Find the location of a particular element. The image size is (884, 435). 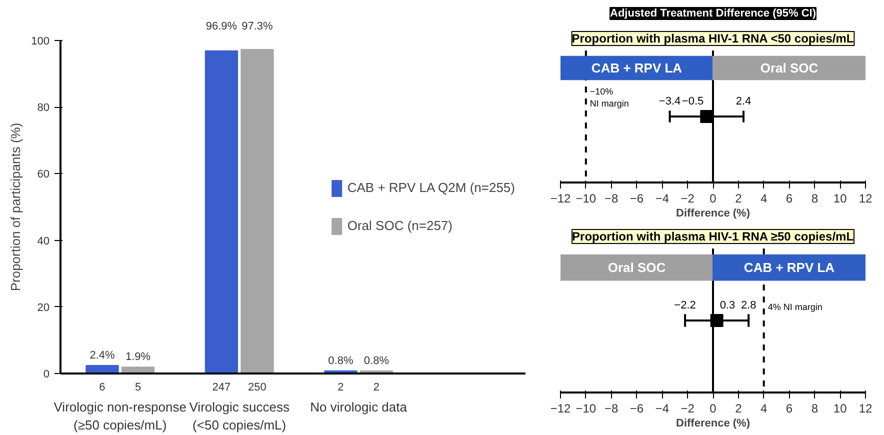

annotation: 2.8 is located at coordinates (748, 306).